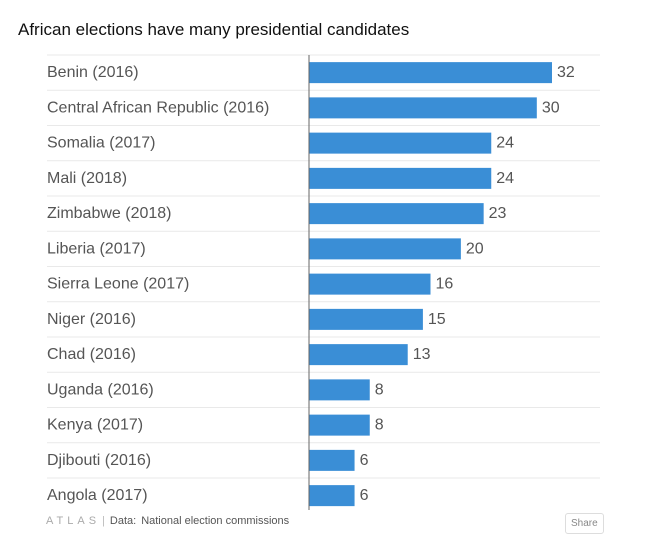 The height and width of the screenshot is (549, 646). I want to click on category-label: Benin (2016), so click(93, 72).